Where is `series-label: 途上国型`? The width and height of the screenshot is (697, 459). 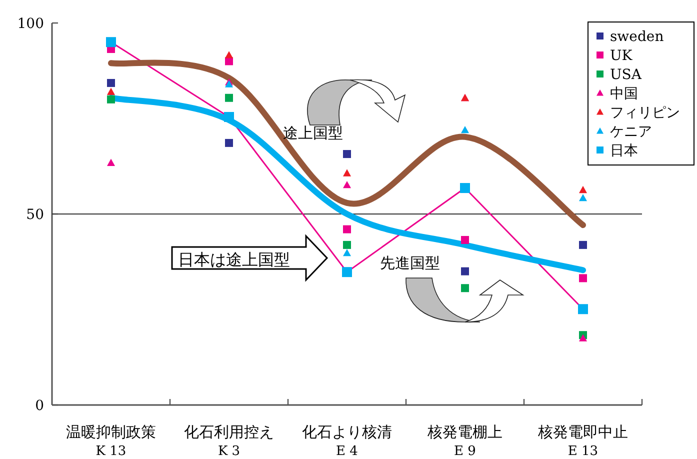 series-label: 途上国型 is located at coordinates (313, 133).